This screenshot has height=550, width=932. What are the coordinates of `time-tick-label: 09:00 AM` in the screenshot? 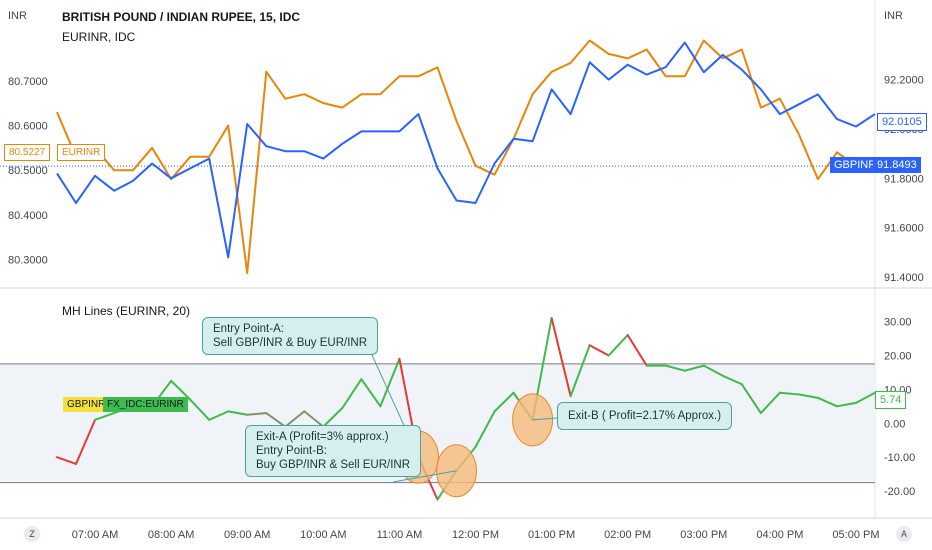 It's located at (247, 535).